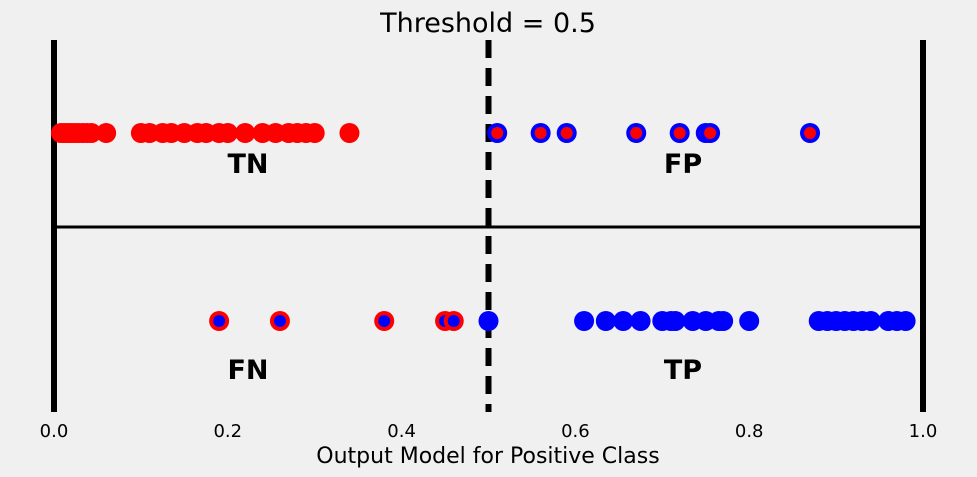  Describe the element at coordinates (54, 431) in the screenshot. I see `x-tick-label: 0.0` at that location.